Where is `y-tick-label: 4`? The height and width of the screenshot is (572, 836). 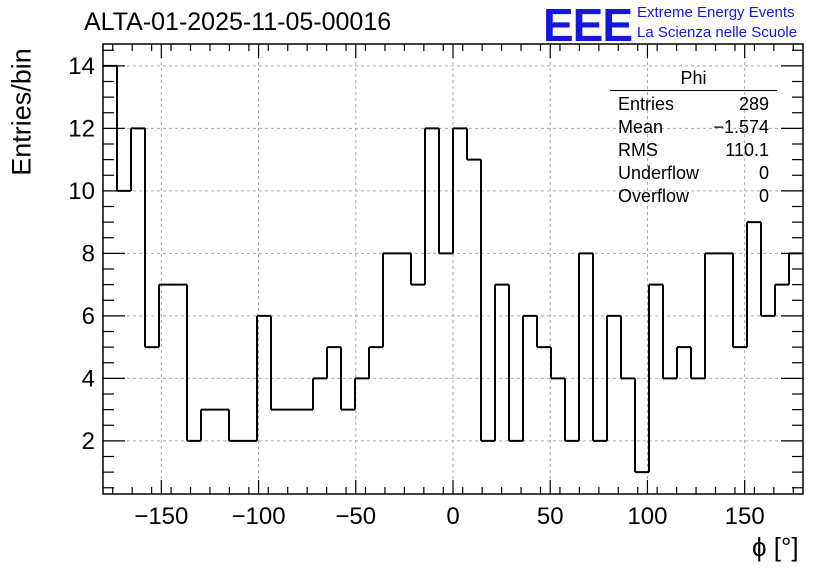
y-tick-label: 4 is located at coordinates (88, 378).